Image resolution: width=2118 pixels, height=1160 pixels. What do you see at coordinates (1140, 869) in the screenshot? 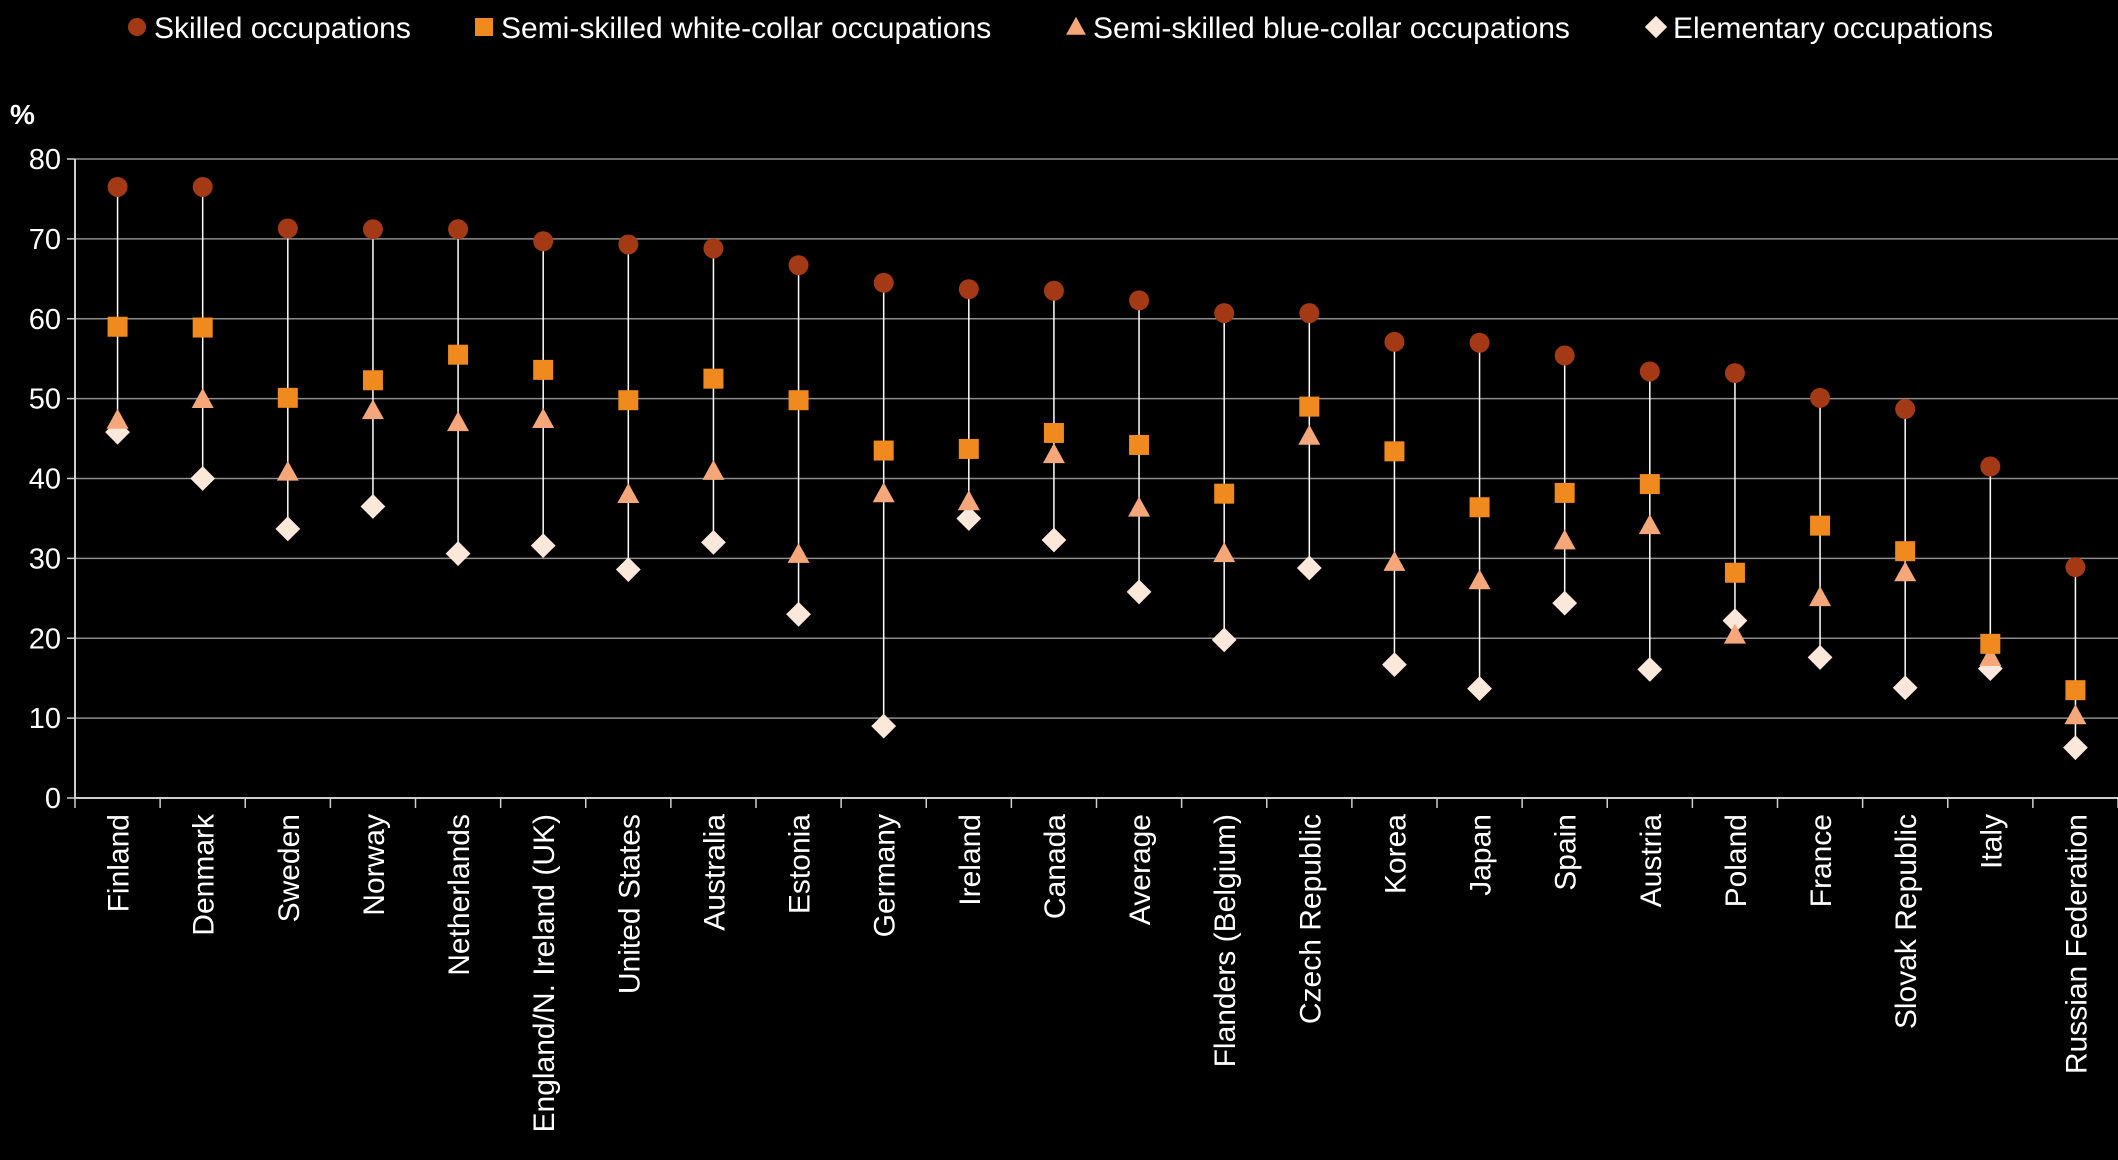
I see `category-label: Average` at bounding box center [1140, 869].